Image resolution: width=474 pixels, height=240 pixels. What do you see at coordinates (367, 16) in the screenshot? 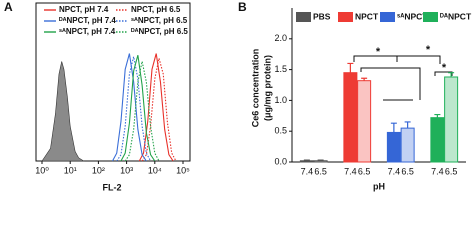
I see `legend-label: NPCT` at bounding box center [367, 16].